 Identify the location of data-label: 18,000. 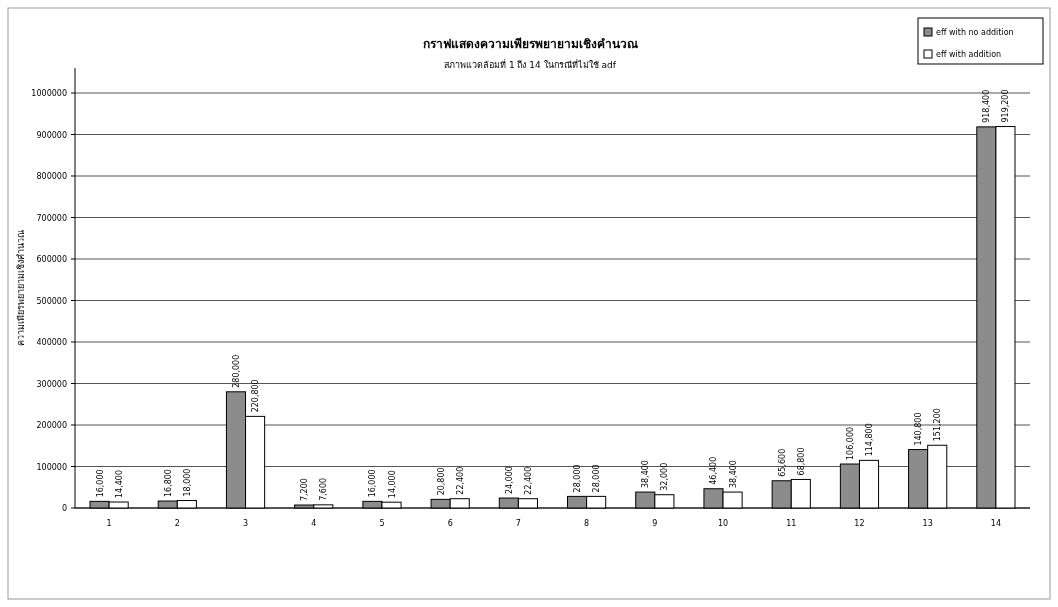
(187, 482).